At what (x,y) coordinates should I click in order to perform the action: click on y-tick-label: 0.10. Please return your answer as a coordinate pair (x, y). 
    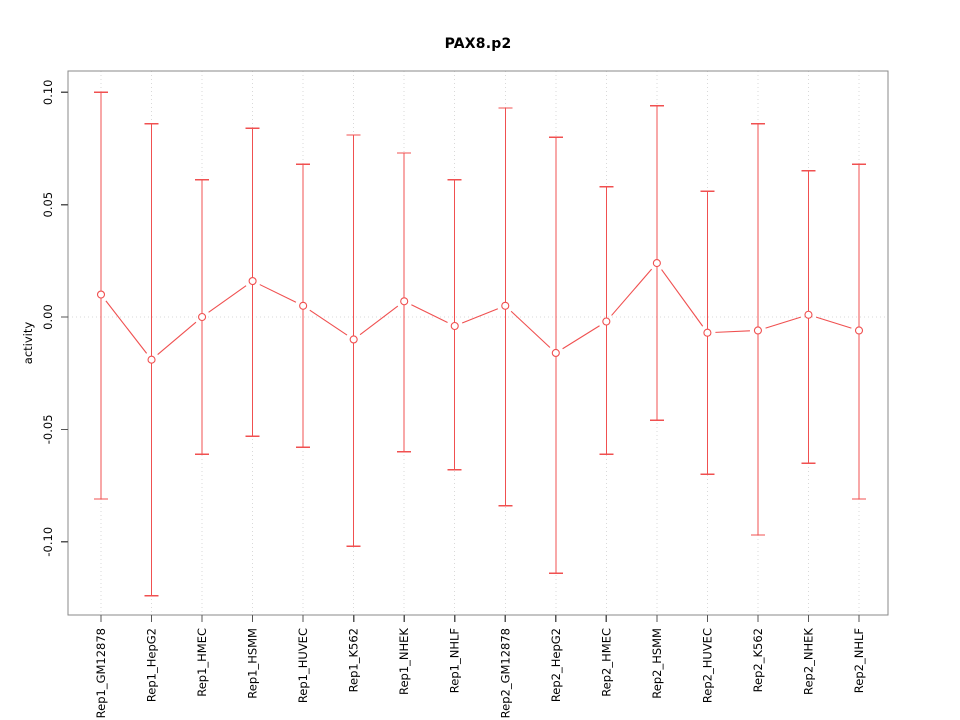
    Looking at the image, I should click on (48, 92).